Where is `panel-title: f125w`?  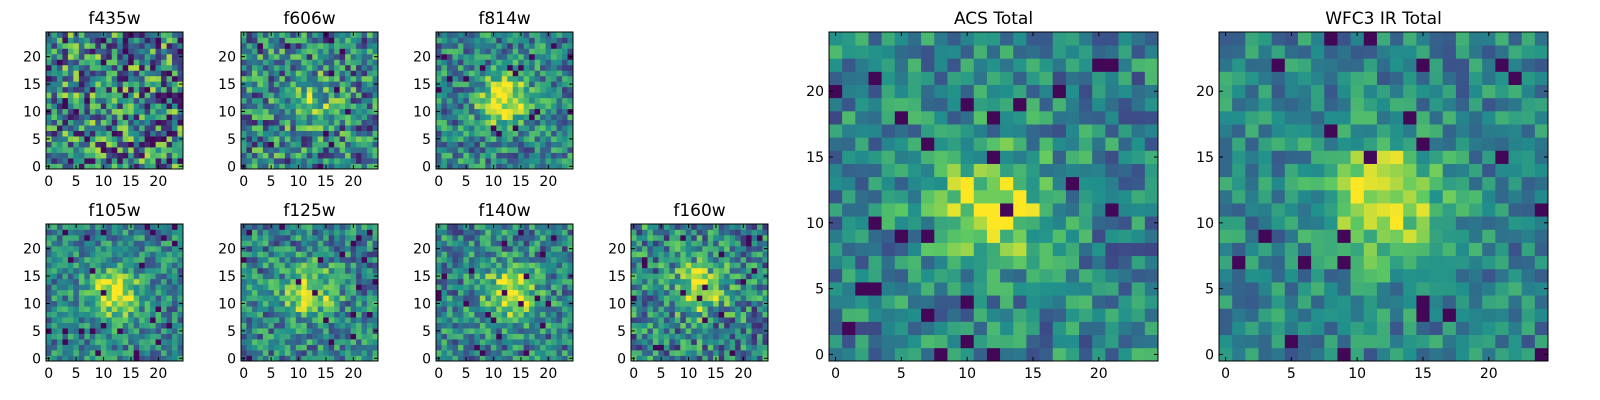
panel-title: f125w is located at coordinates (309, 211).